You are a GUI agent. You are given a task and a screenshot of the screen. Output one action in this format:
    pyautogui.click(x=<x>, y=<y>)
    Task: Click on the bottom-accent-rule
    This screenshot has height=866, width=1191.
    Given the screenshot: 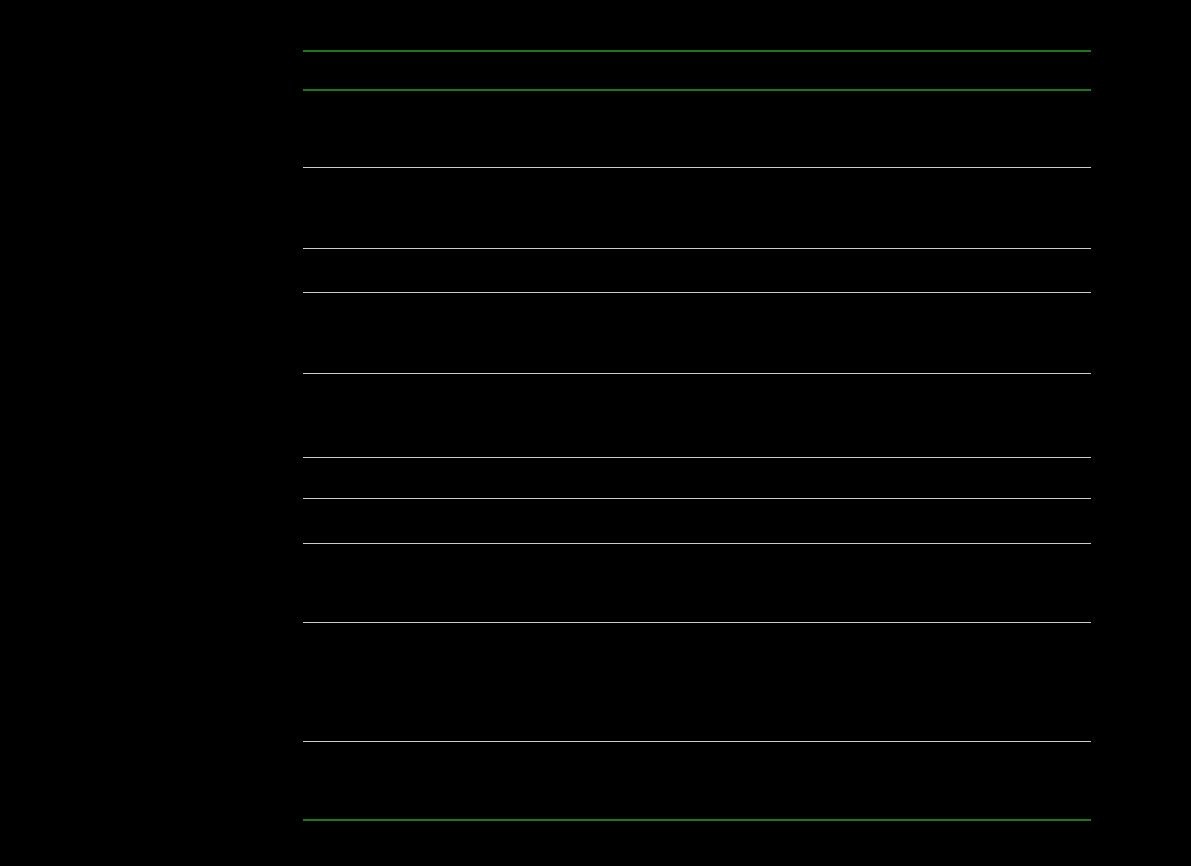 What is the action you would take?
    pyautogui.click(x=697, y=820)
    